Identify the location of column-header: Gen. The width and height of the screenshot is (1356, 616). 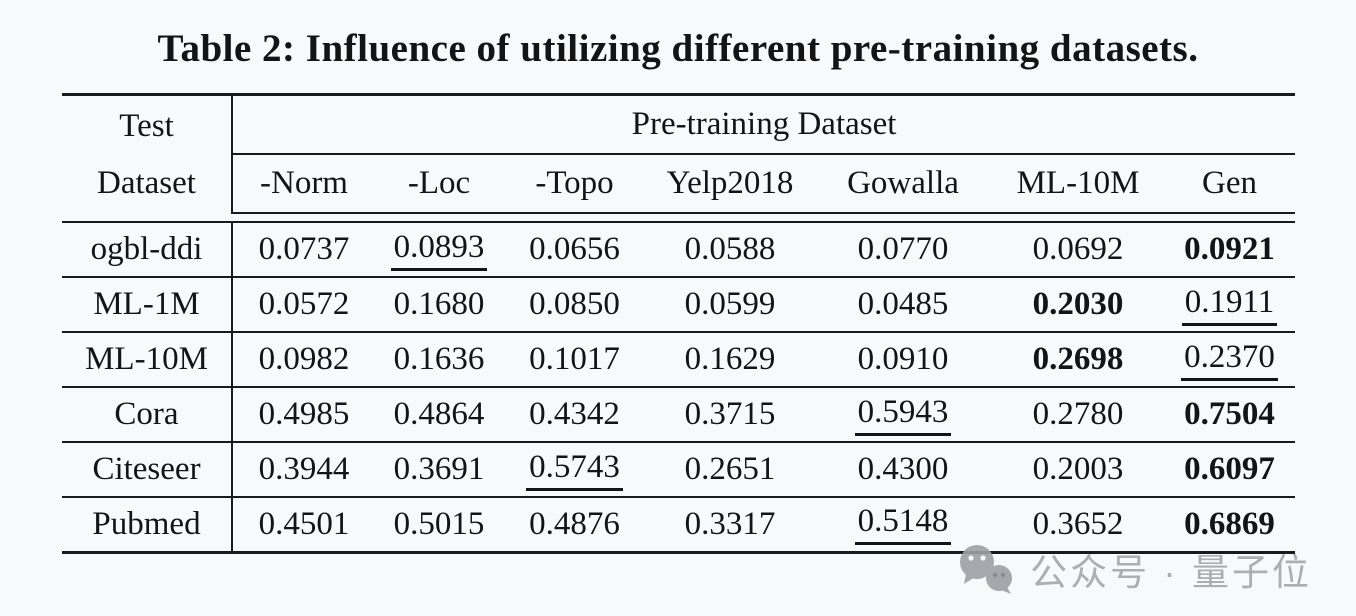
(1230, 184).